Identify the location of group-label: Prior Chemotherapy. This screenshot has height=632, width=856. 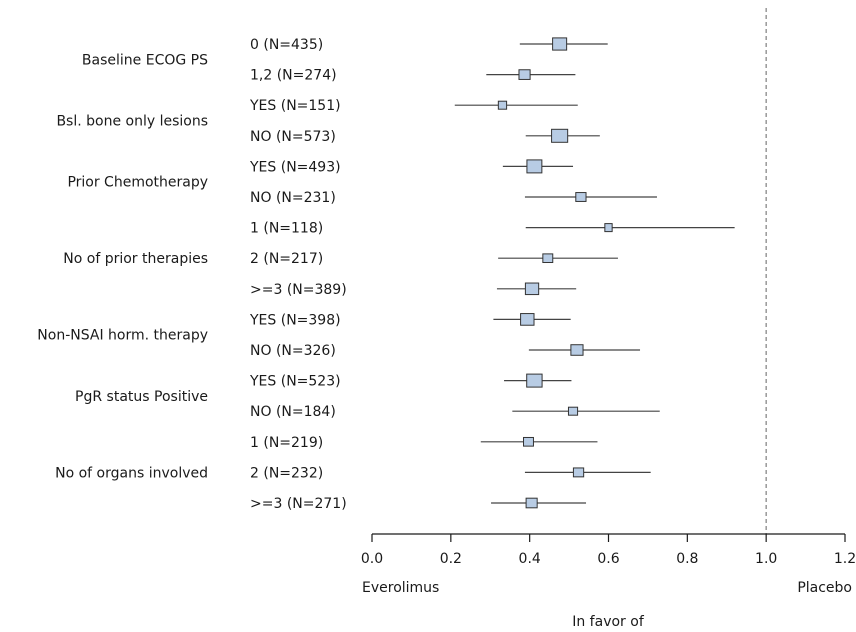
(137, 183).